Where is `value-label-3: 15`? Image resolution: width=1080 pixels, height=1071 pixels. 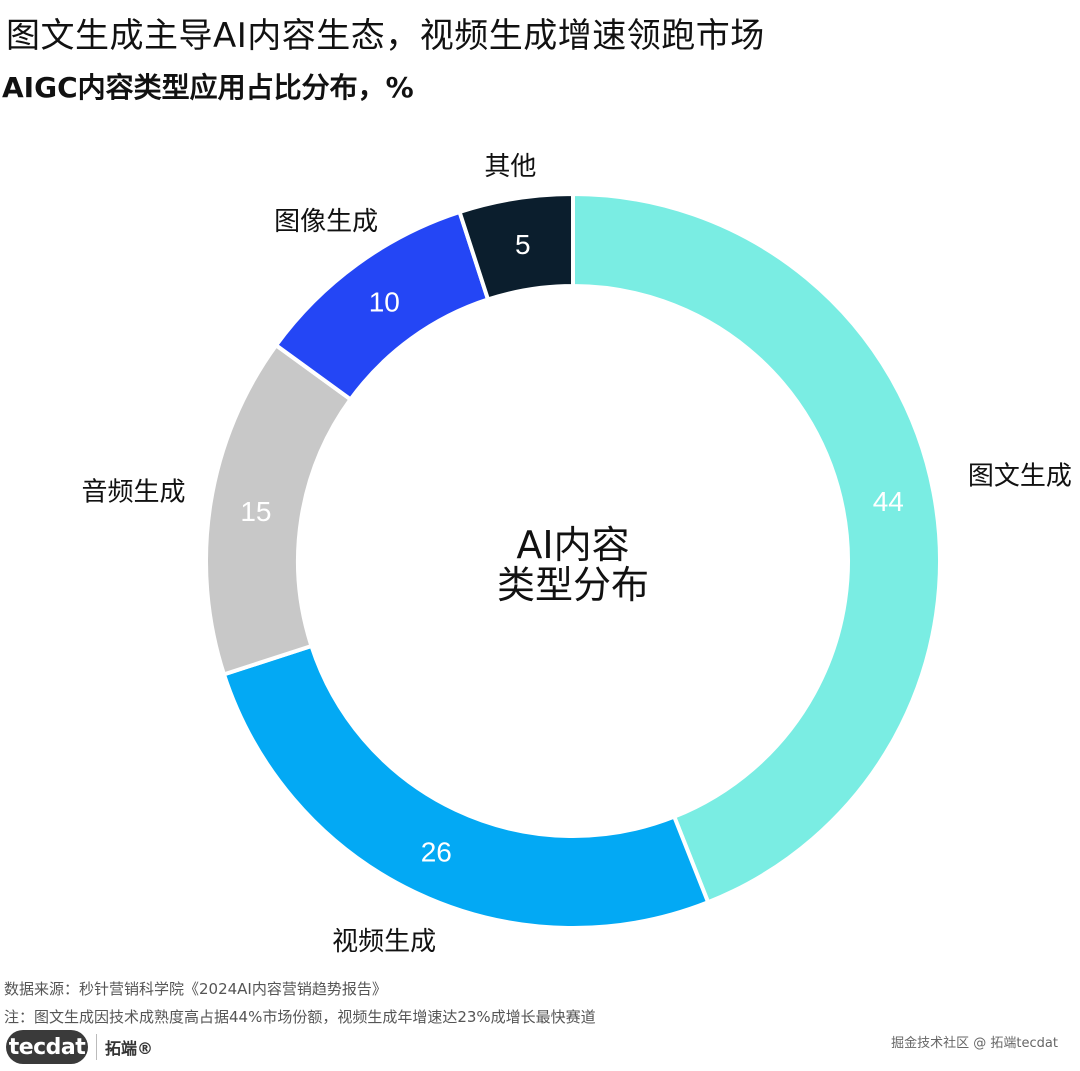
value-label-3: 15 is located at coordinates (255, 511).